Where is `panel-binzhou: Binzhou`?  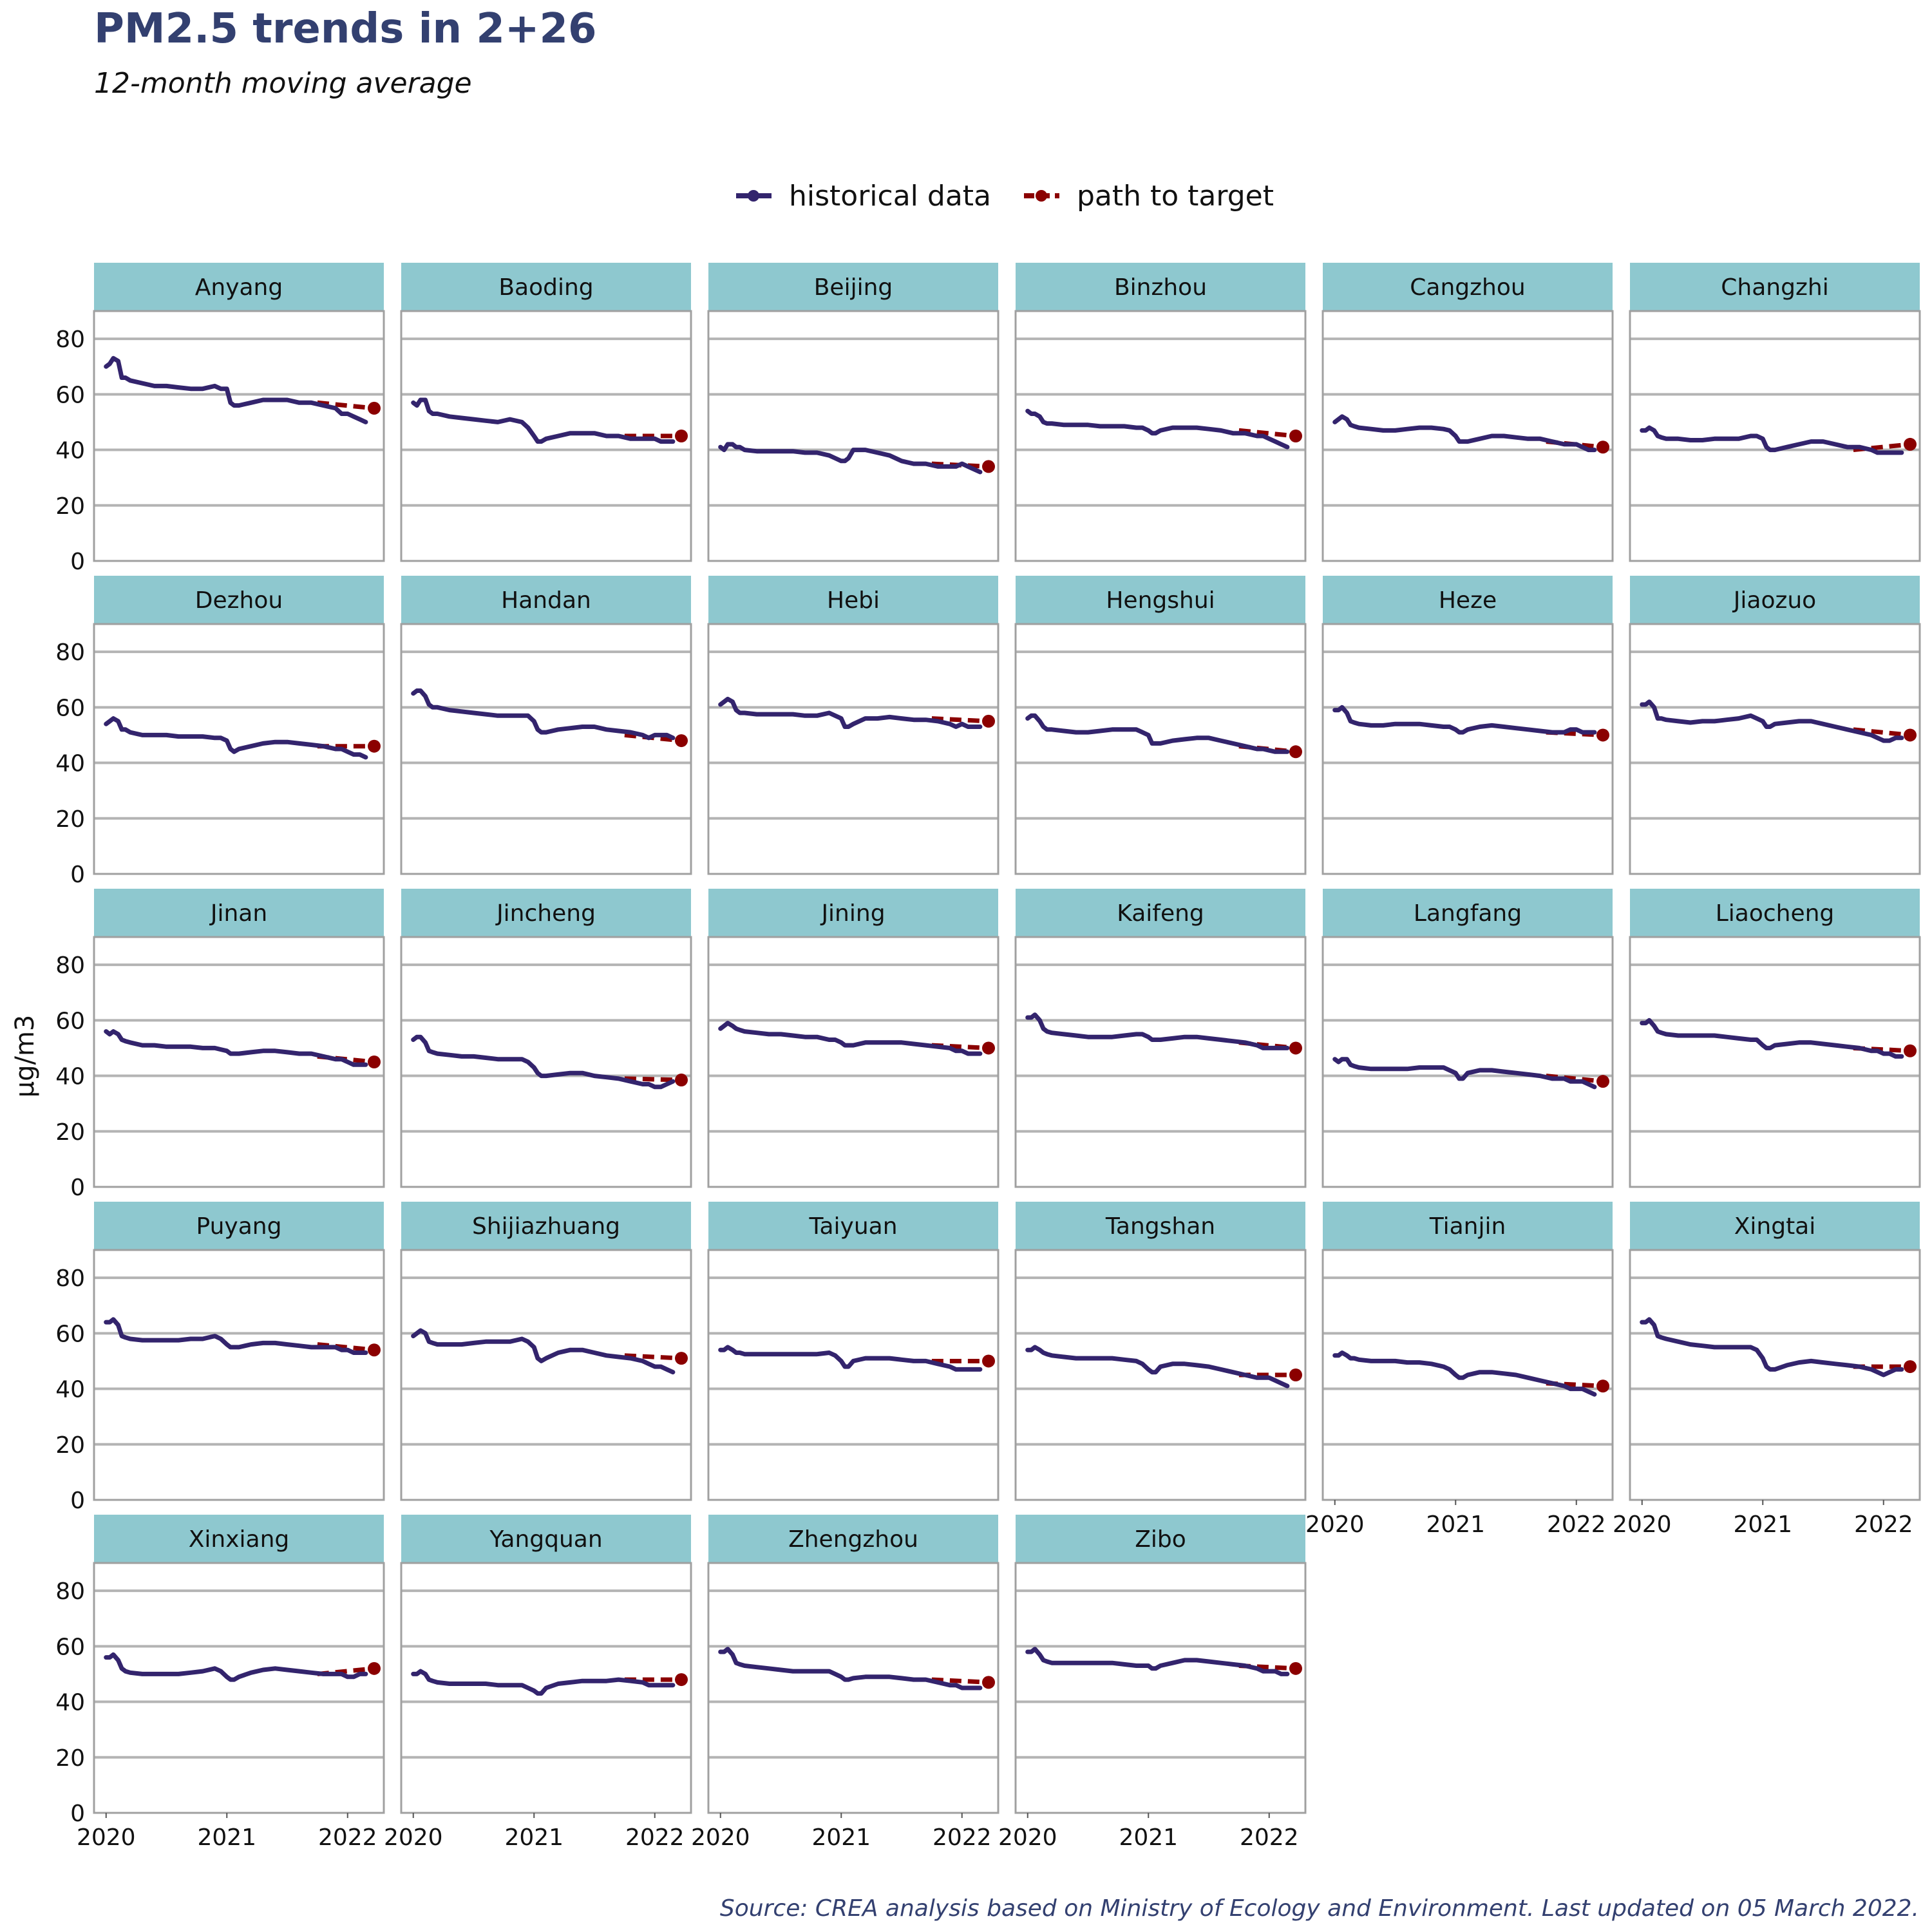
panel-binzhou: Binzhou is located at coordinates (1160, 413).